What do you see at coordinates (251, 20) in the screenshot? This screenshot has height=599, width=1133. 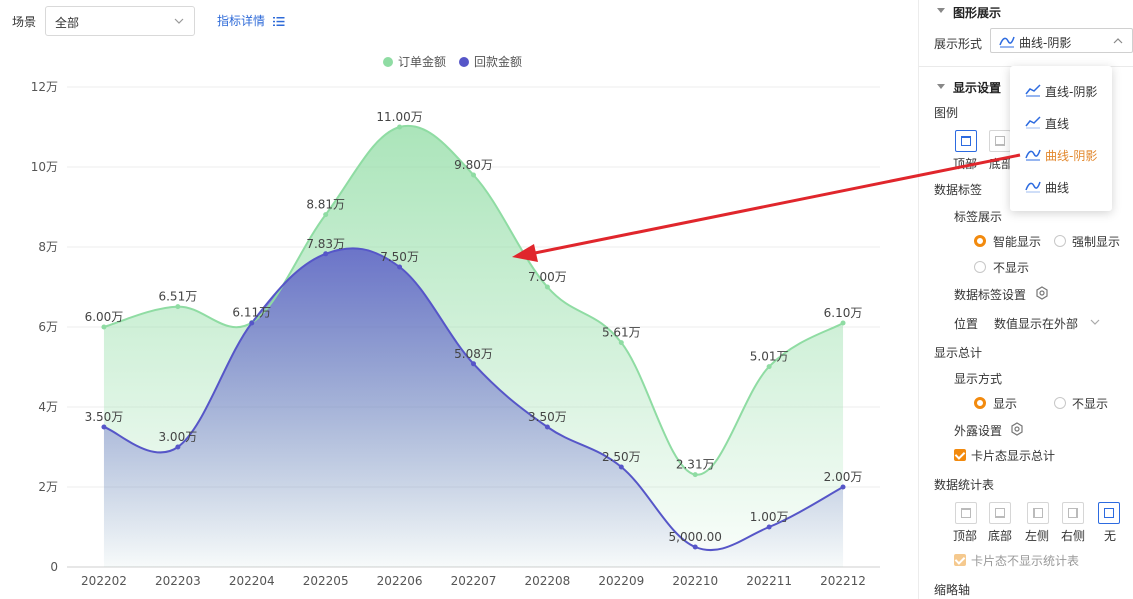 I see `metric-details-link: 指标详情` at bounding box center [251, 20].